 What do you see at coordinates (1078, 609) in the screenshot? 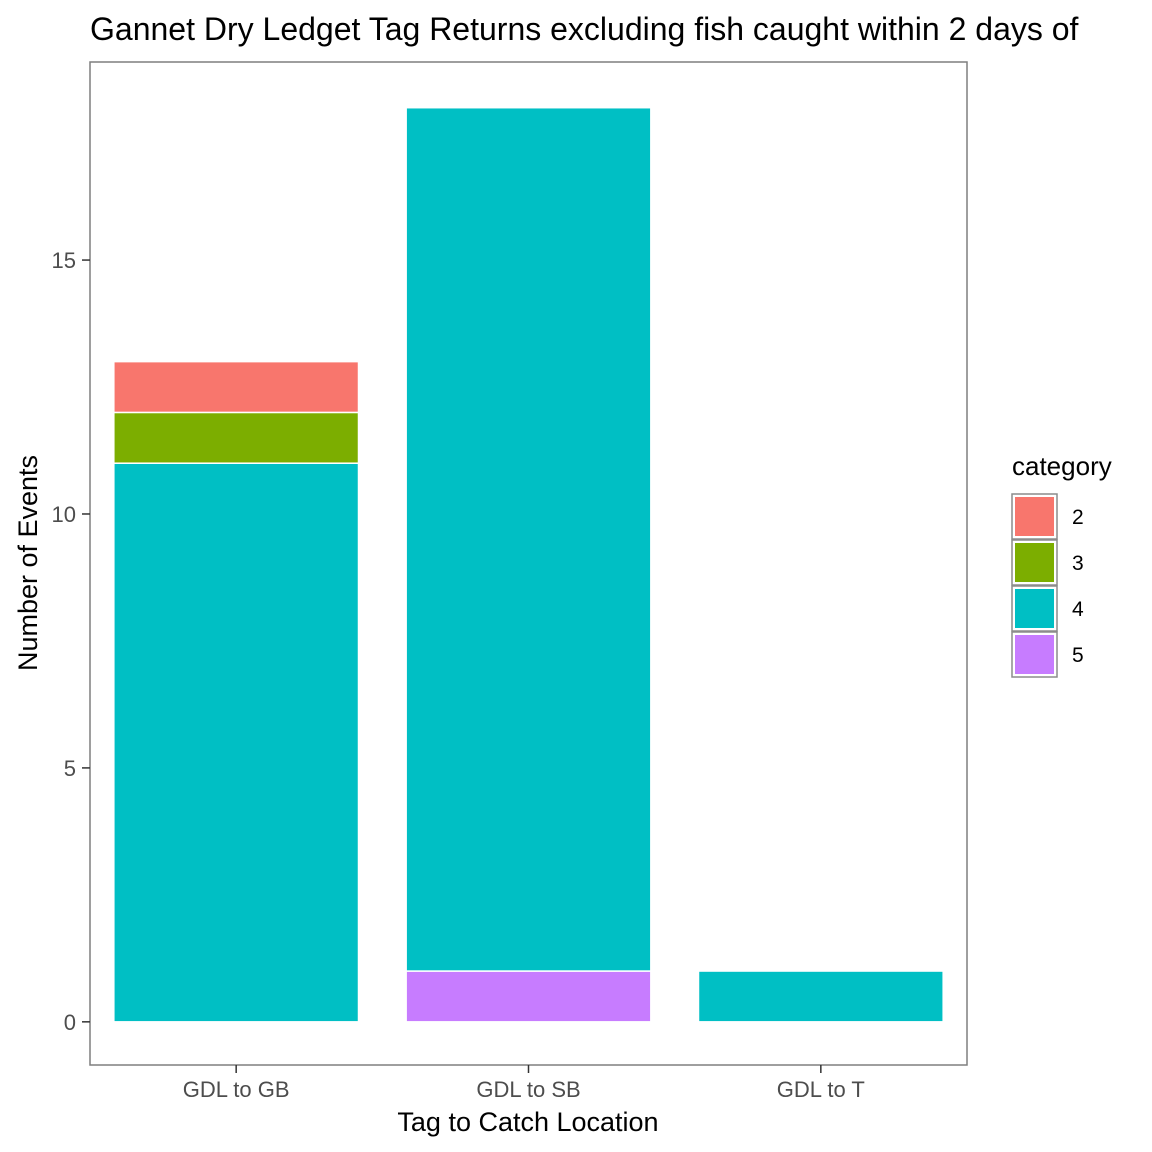
I see `legend-label-4: 4` at bounding box center [1078, 609].